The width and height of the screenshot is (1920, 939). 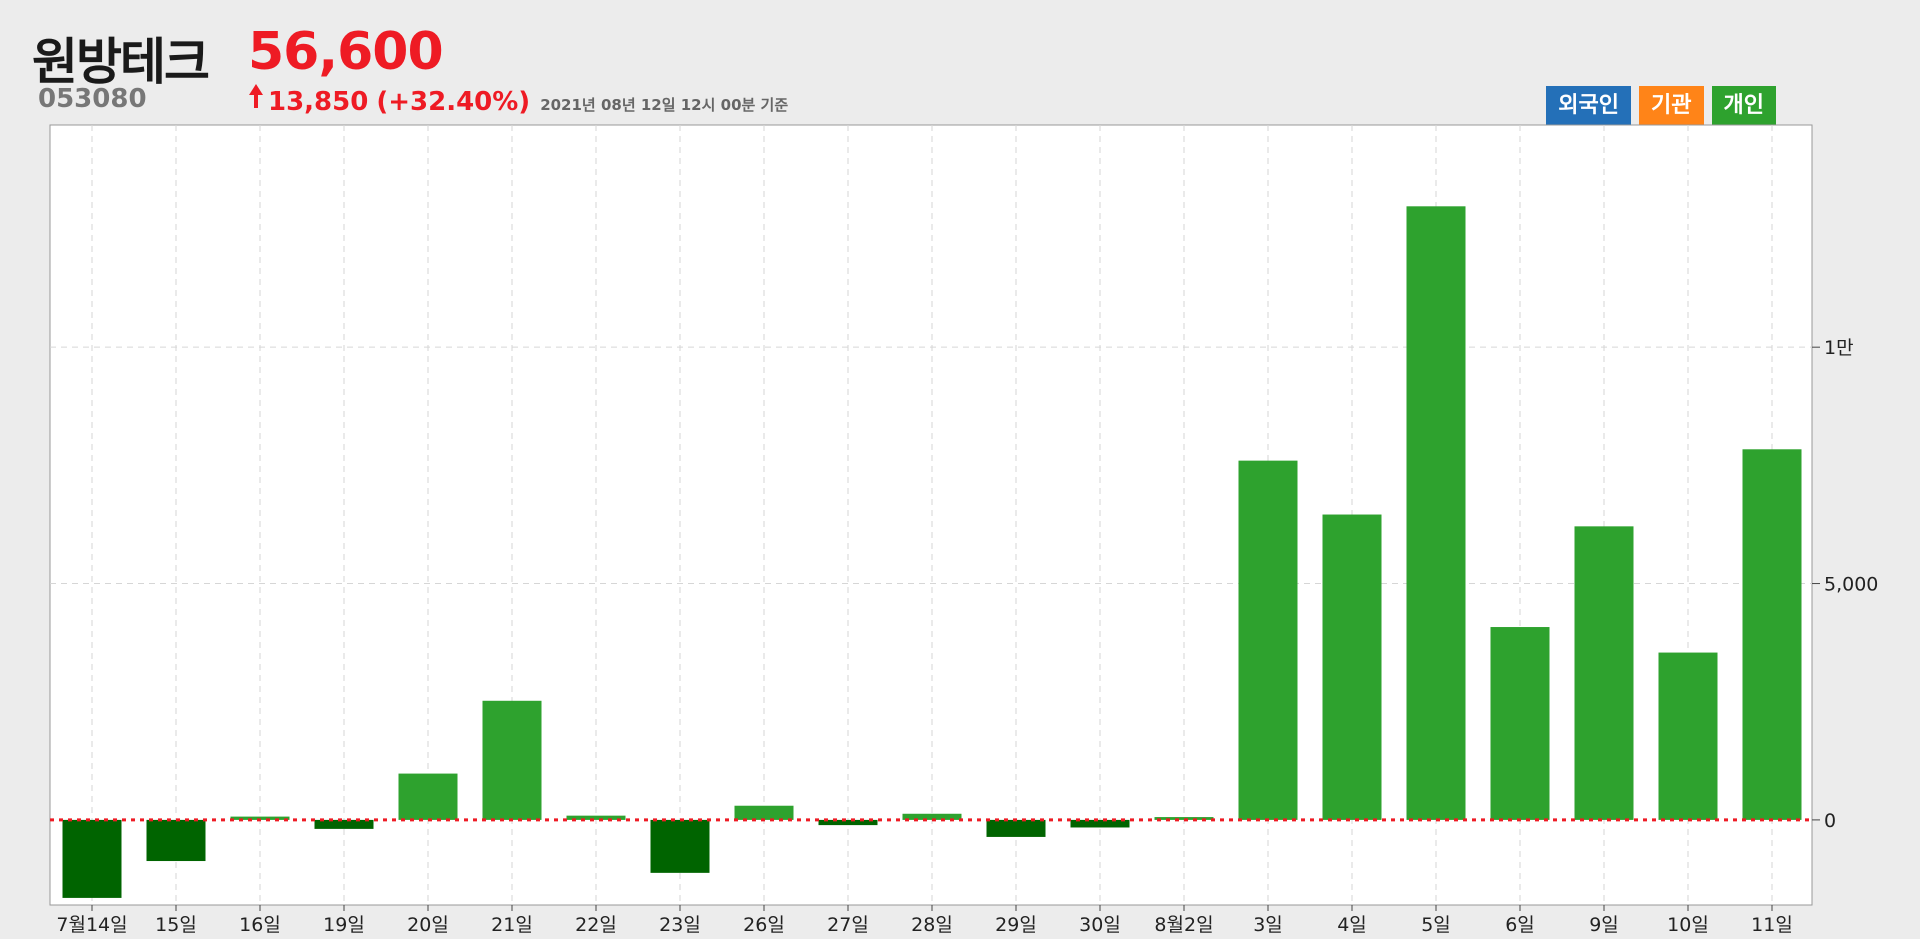 I want to click on up-arrow-icon, so click(x=257, y=97).